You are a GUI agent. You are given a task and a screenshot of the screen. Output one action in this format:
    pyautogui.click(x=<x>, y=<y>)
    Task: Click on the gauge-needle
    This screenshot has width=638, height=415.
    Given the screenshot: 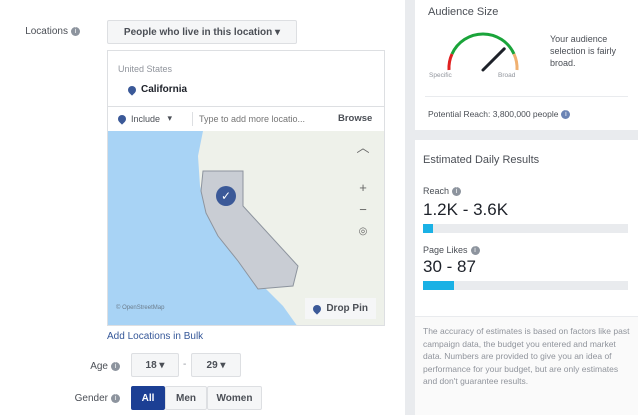 What is the action you would take?
    pyautogui.click(x=493, y=59)
    